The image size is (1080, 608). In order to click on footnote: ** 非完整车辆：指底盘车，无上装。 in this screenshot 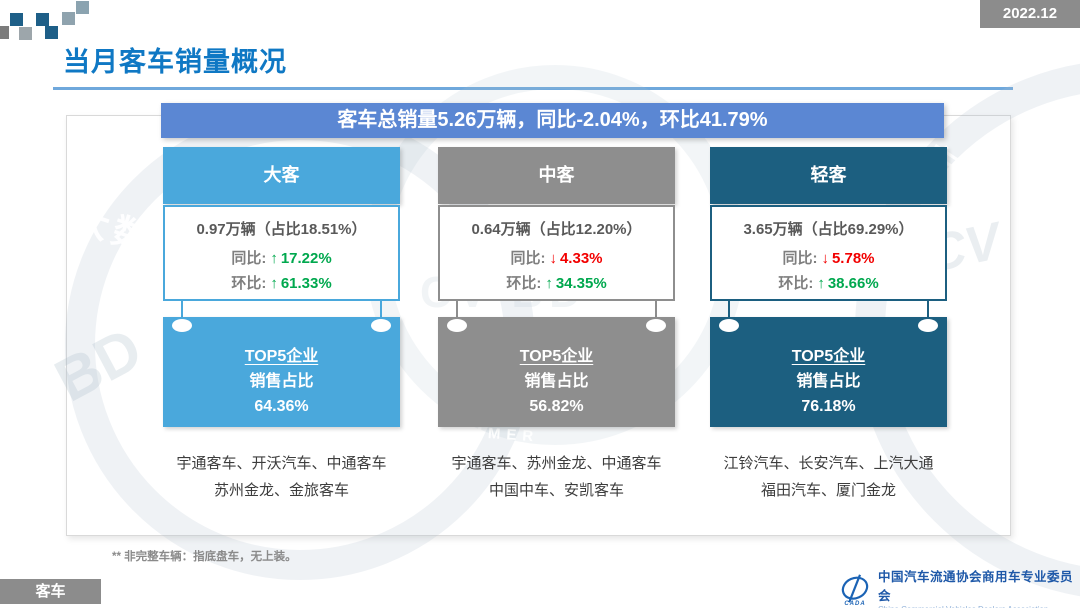, I will do `click(204, 557)`.